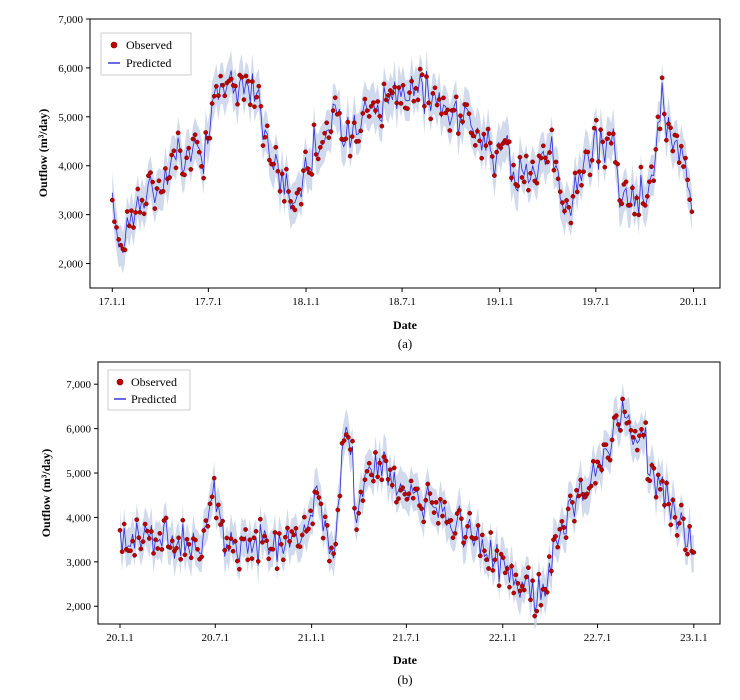 This screenshot has width=740, height=700. What do you see at coordinates (146, 54) in the screenshot?
I see `legend-a: Observed Predicted` at bounding box center [146, 54].